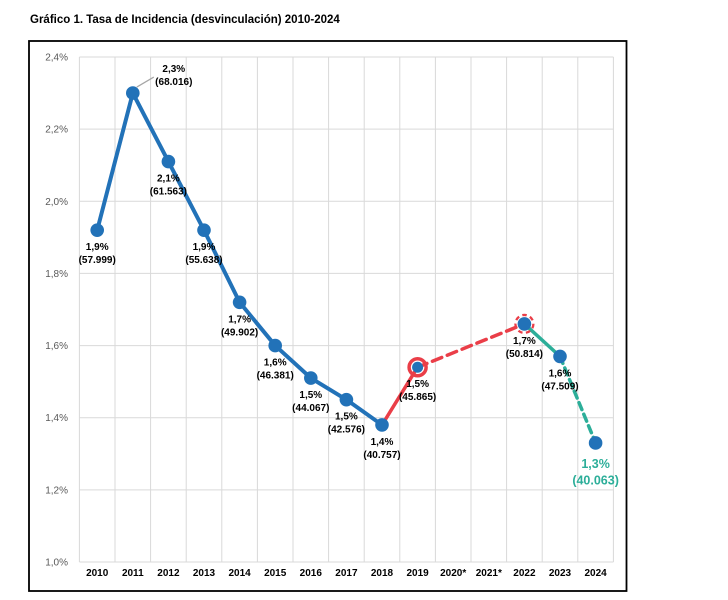 The width and height of the screenshot is (728, 600). What do you see at coordinates (133, 93) in the screenshot?
I see `data-point-2011` at bounding box center [133, 93].